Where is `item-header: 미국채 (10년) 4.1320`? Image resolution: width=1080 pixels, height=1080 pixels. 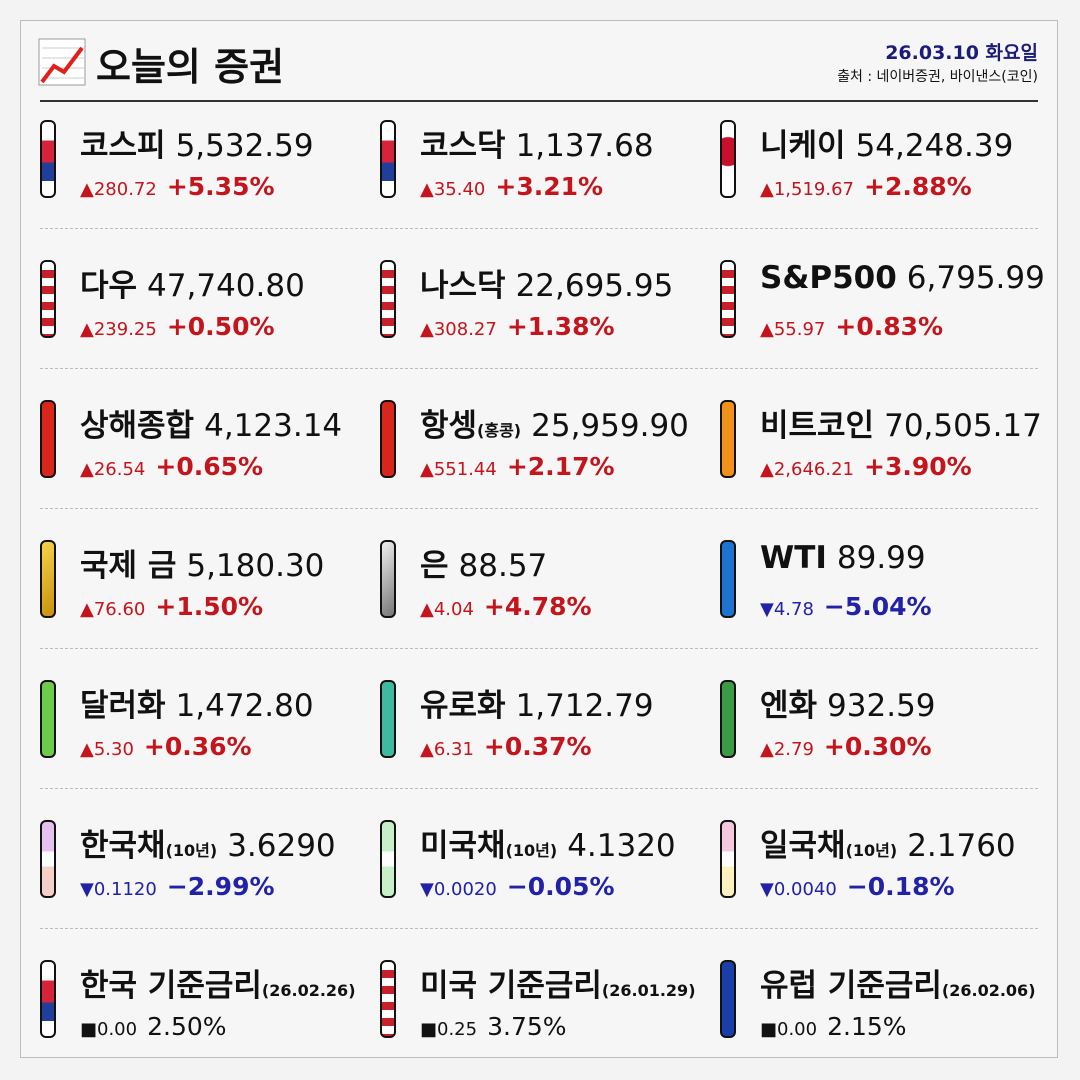 item-header: 미국채 (10년) 4.1320 is located at coordinates (548, 842).